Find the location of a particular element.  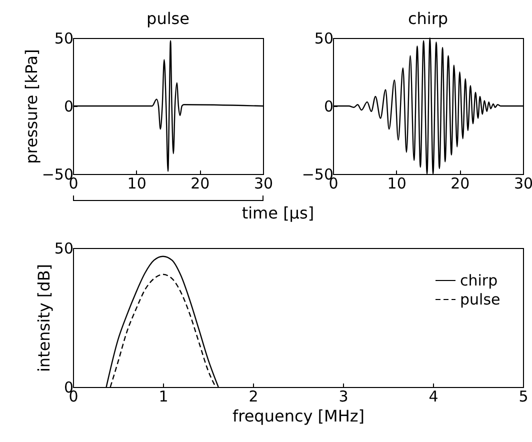

x-tick-label: 5 is located at coordinates (523, 397).